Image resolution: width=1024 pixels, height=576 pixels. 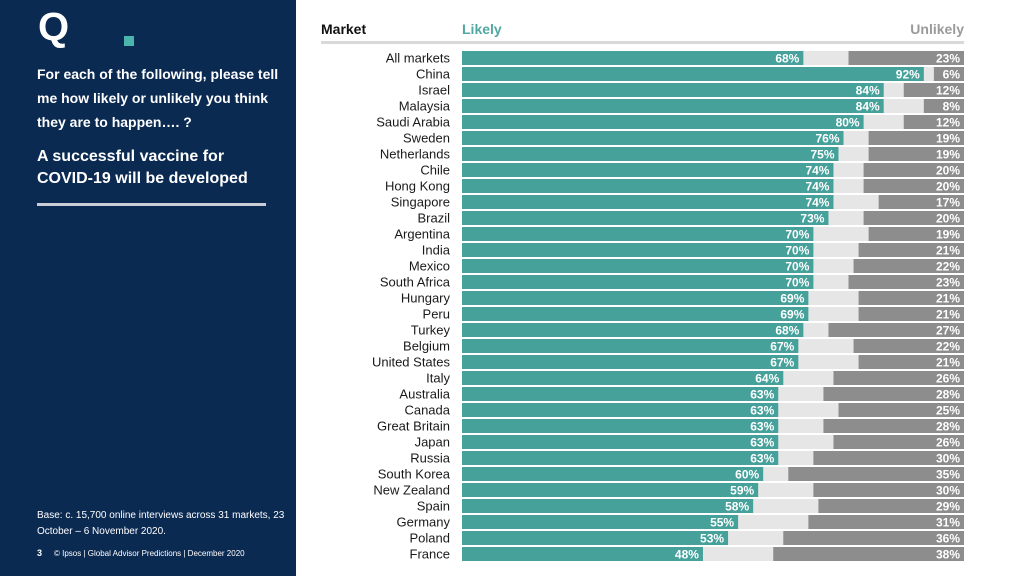 I want to click on market-label: South Korea, so click(x=414, y=474).